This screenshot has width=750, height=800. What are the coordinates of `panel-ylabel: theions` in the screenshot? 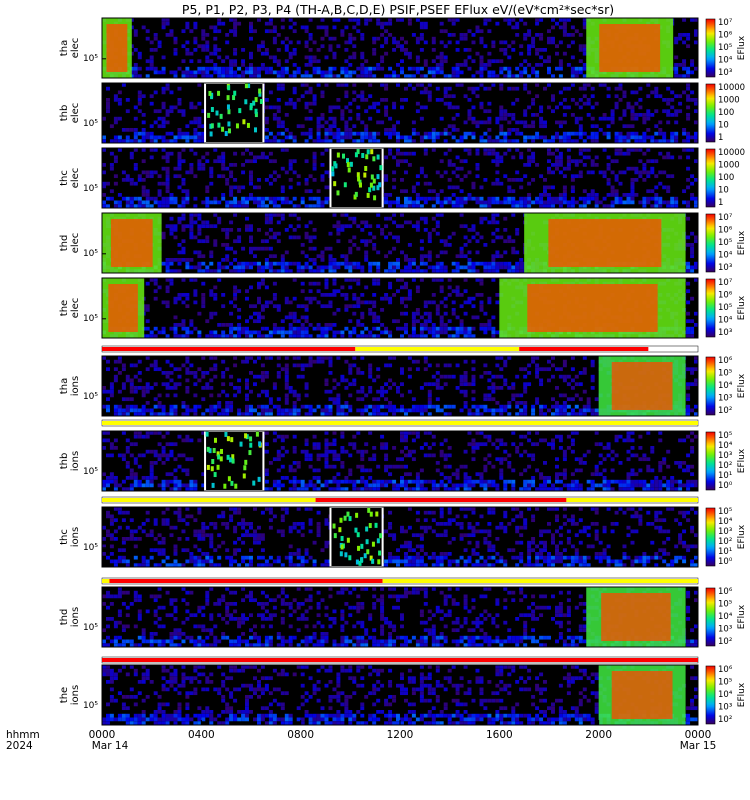 It's located at (70, 695).